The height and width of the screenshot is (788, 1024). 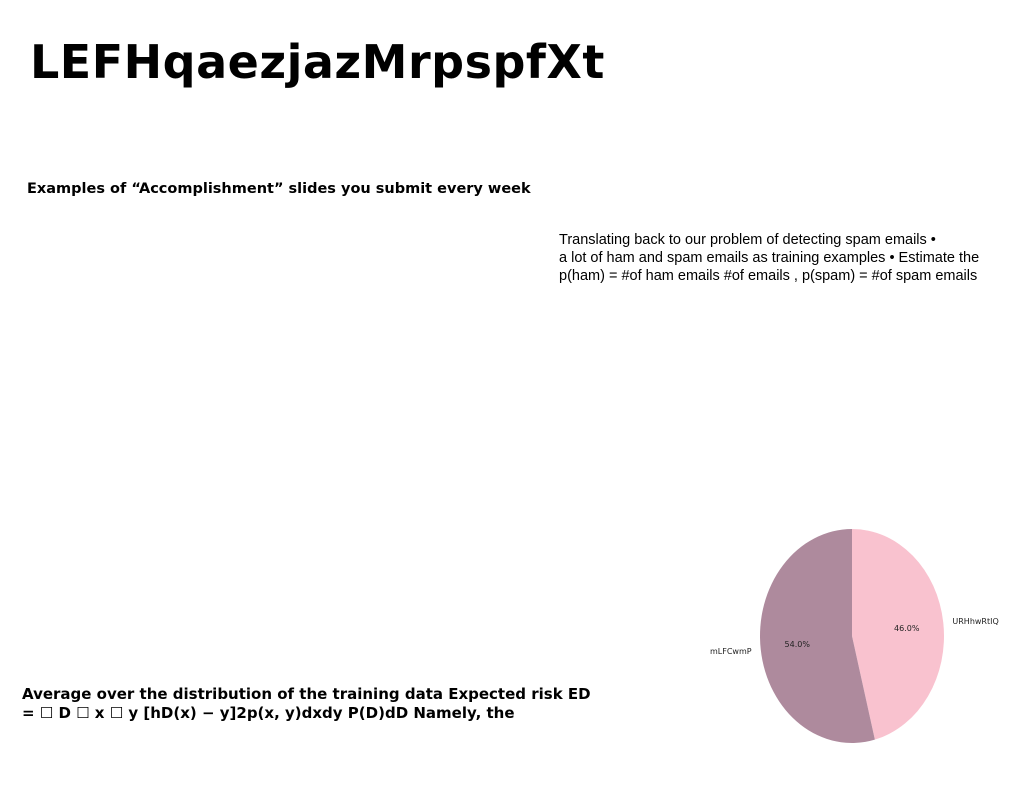 I want to click on pie-slice-category-label: mLFCwmP, so click(x=731, y=651).